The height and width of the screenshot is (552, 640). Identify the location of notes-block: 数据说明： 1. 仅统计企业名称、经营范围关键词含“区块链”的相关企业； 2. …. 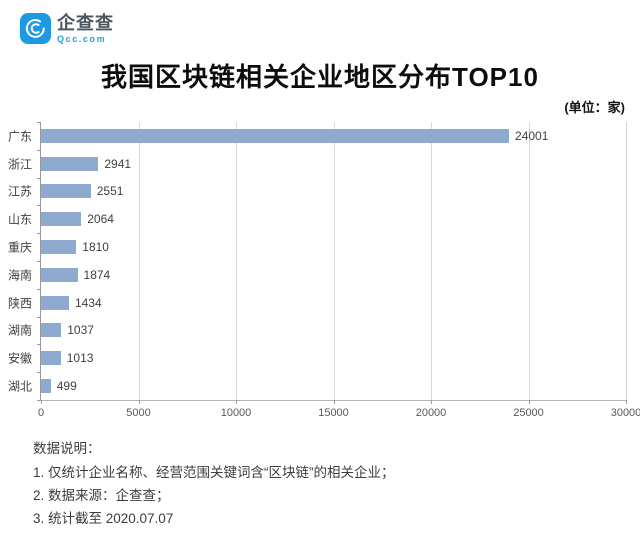
(214, 483).